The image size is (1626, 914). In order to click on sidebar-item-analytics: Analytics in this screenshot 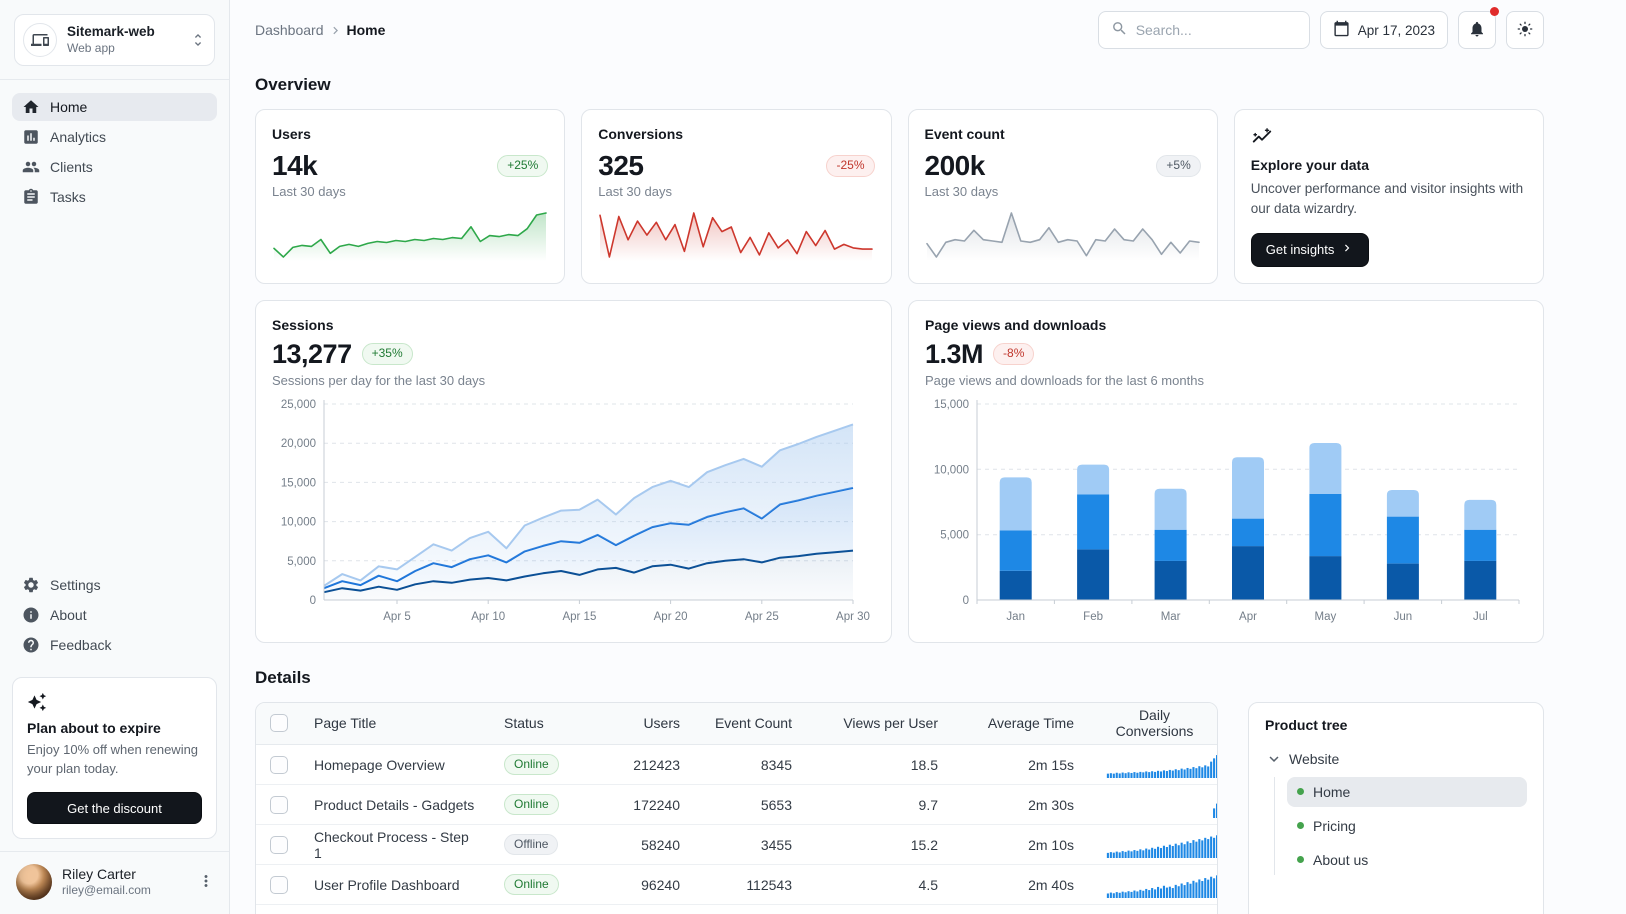, I will do `click(114, 137)`.